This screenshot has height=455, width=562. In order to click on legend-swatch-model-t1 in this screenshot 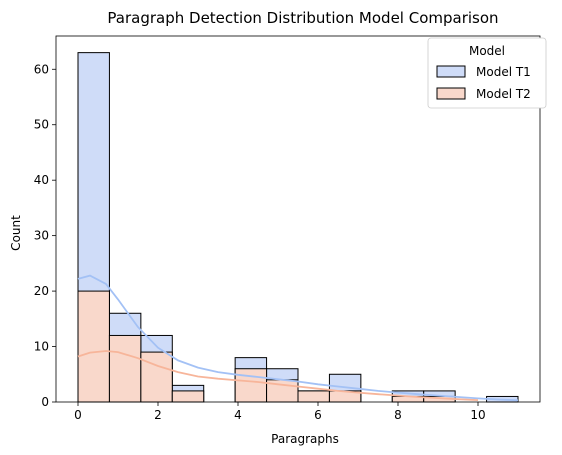, I will do `click(451, 71)`.